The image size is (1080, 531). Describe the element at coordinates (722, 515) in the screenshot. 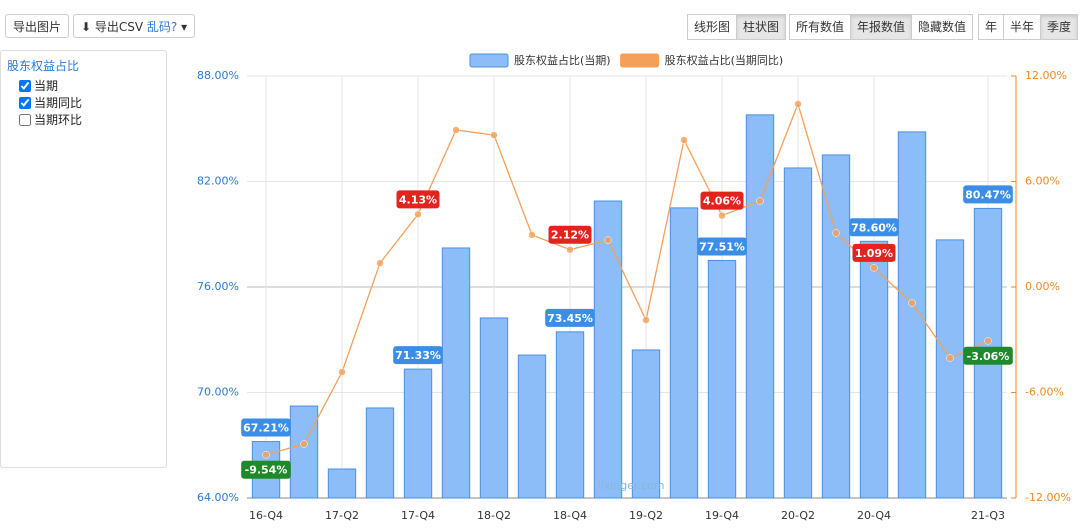

I see `x-tick-label: 19-Q4` at that location.